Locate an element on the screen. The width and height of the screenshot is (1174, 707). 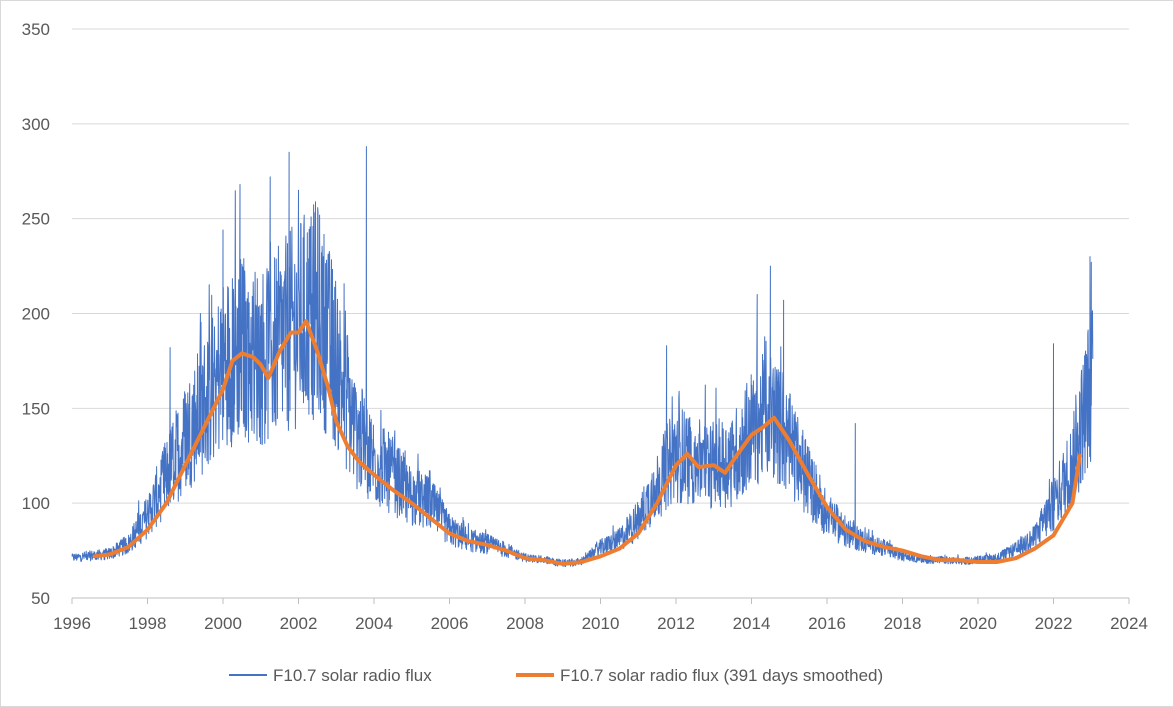
y-axis-tick-labels: 50 100 150 200 250 300 350 is located at coordinates (36, 314).